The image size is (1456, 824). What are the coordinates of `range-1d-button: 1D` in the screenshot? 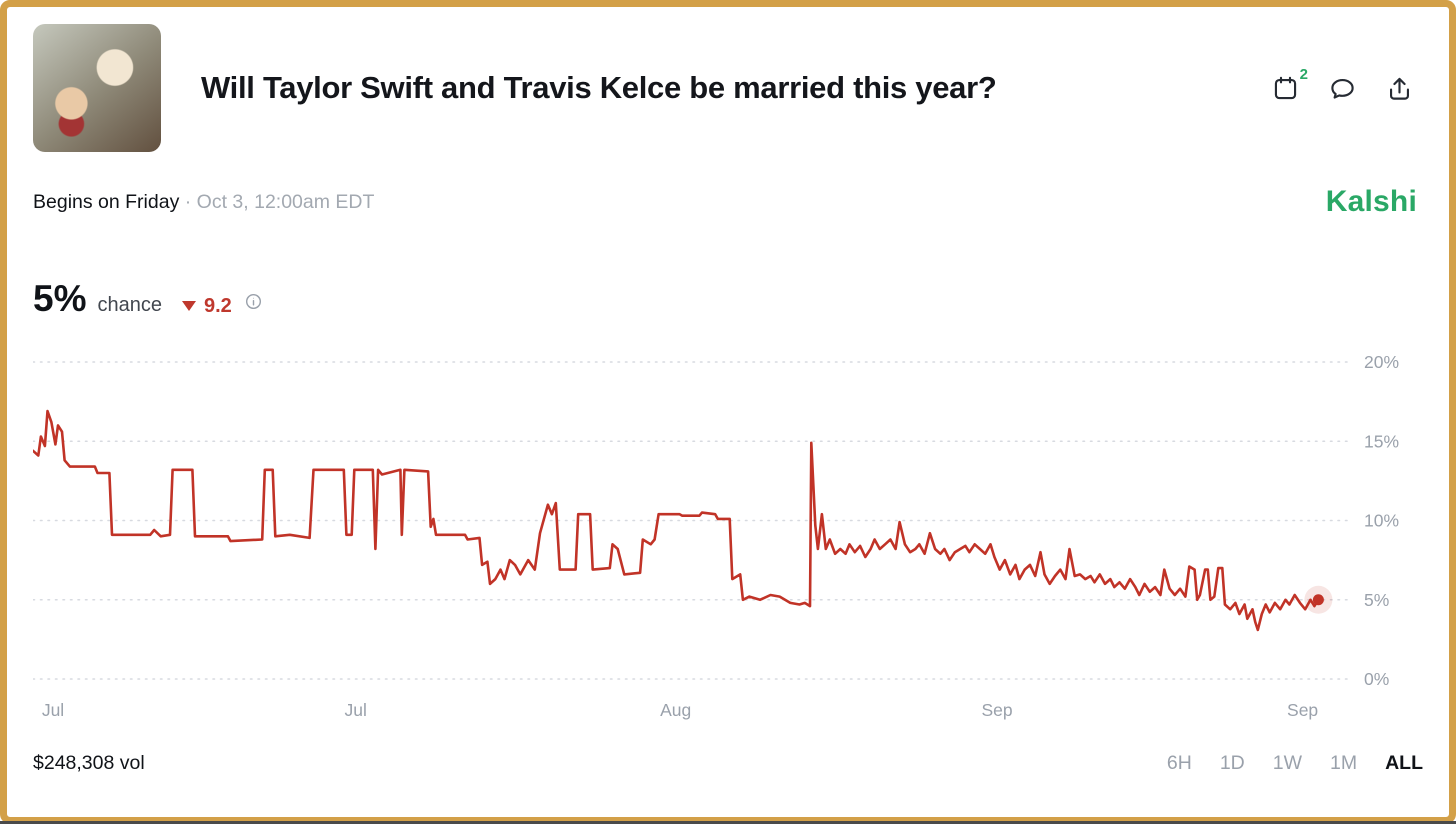 It's located at (1232, 763).